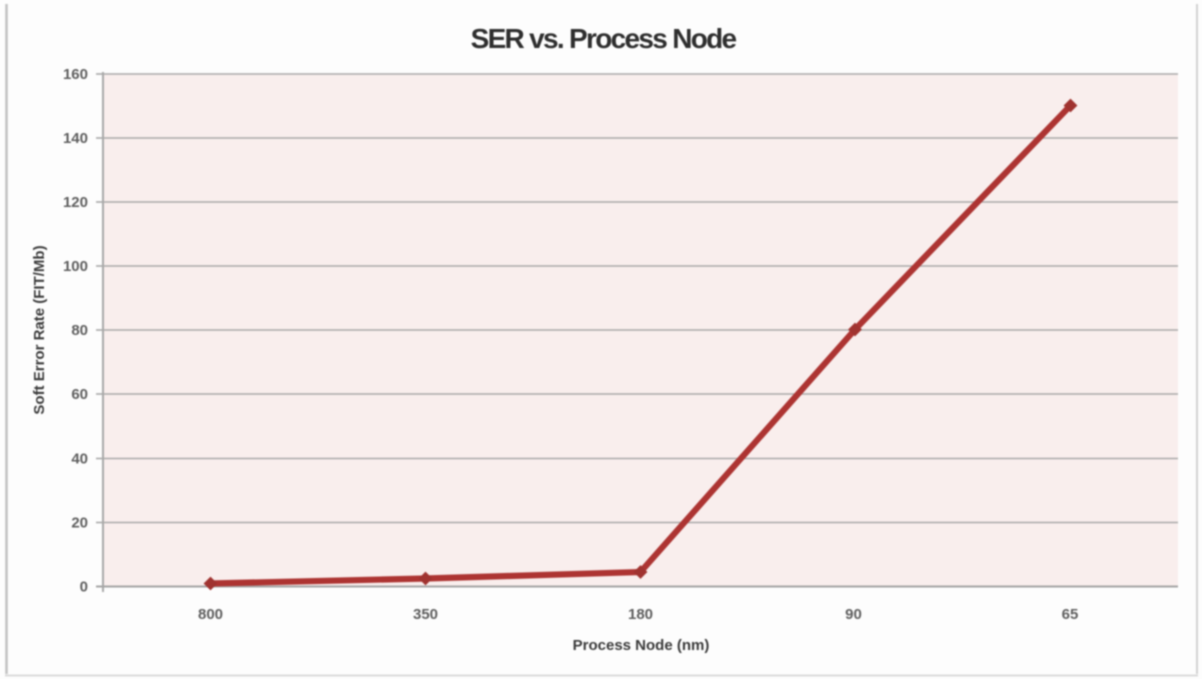 Image resolution: width=1202 pixels, height=679 pixels. I want to click on svg-text: 180, so click(640, 614).